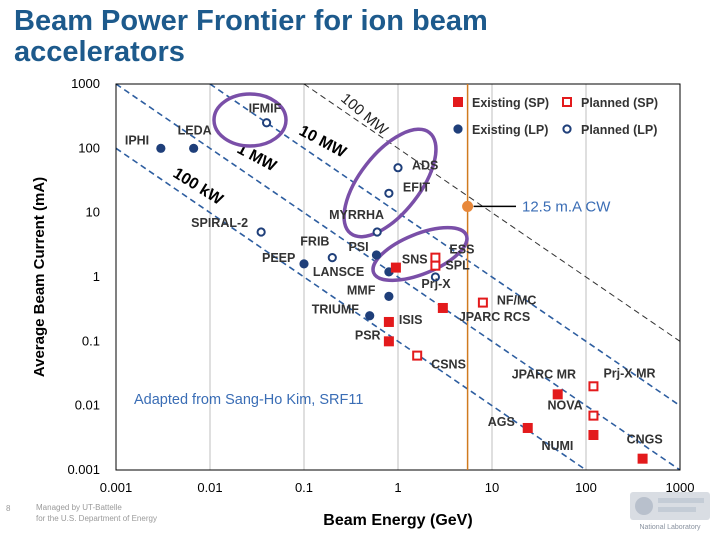 This screenshot has width=720, height=540. Describe the element at coordinates (397, 520) in the screenshot. I see `x-axis-label: Beam Energy (GeV)` at that location.